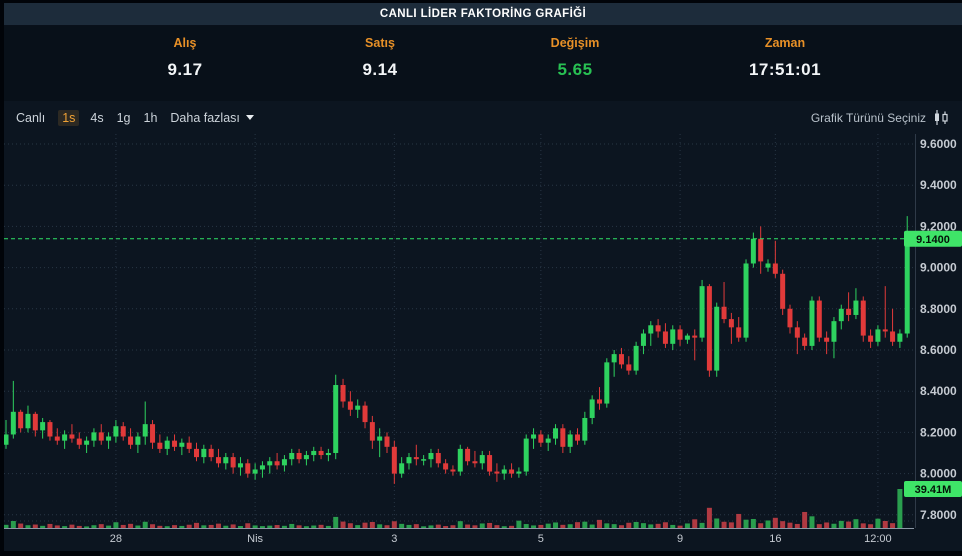 This screenshot has width=962, height=556. I want to click on timeframe-1s: 1s, so click(69, 117).